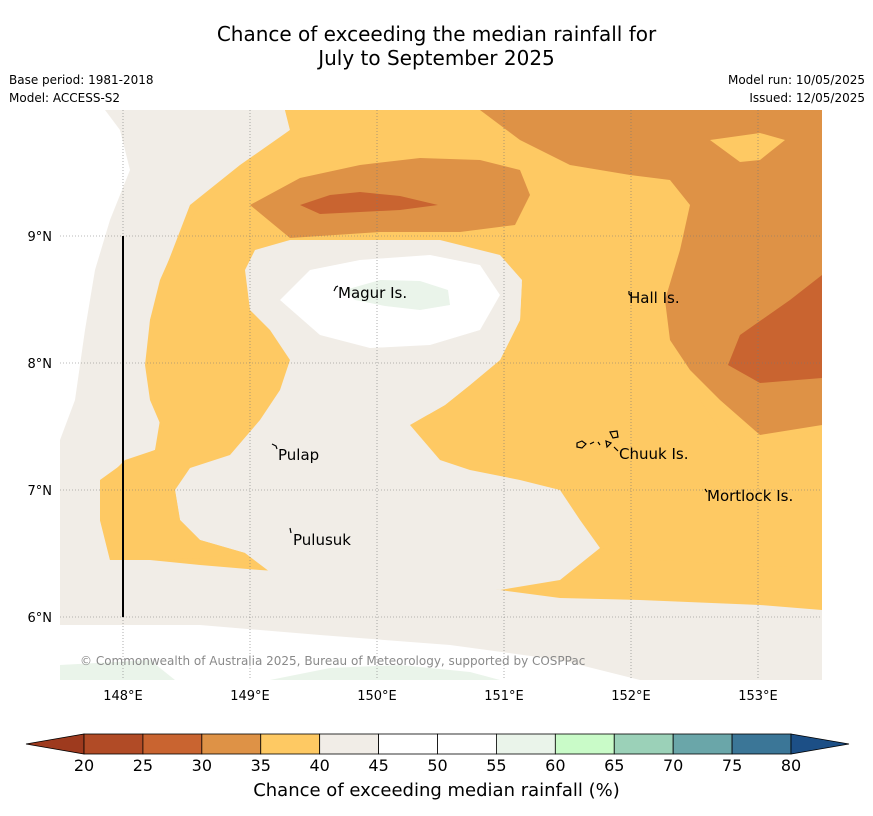 The width and height of the screenshot is (873, 816). I want to click on model-name: Model: ACCESS-S2, so click(65, 98).